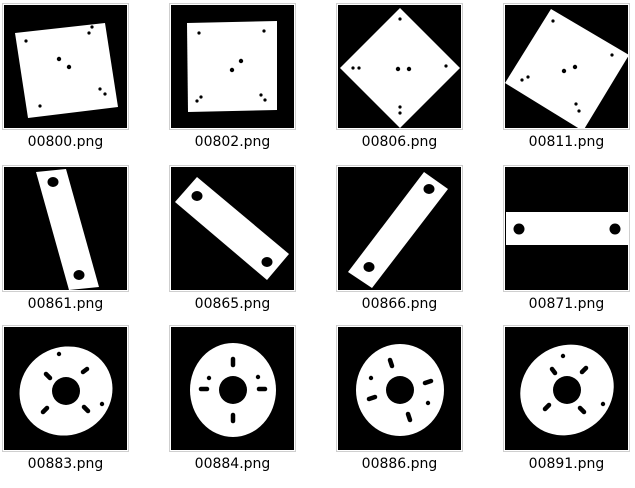 This screenshot has height=488, width=635. I want to click on thumbnail-caption: 00883.png, so click(65, 464).